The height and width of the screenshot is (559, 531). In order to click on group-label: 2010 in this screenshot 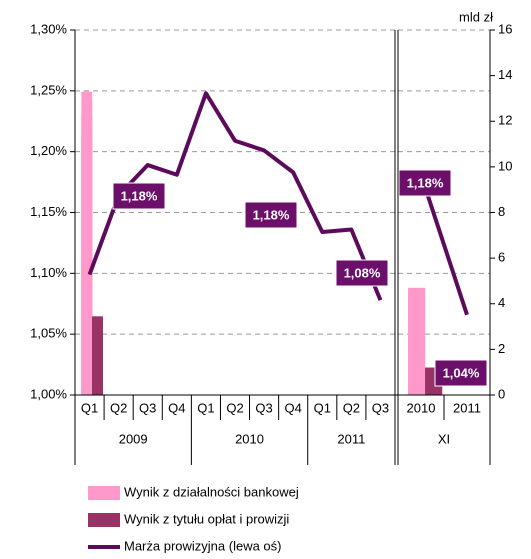, I will do `click(249, 438)`.